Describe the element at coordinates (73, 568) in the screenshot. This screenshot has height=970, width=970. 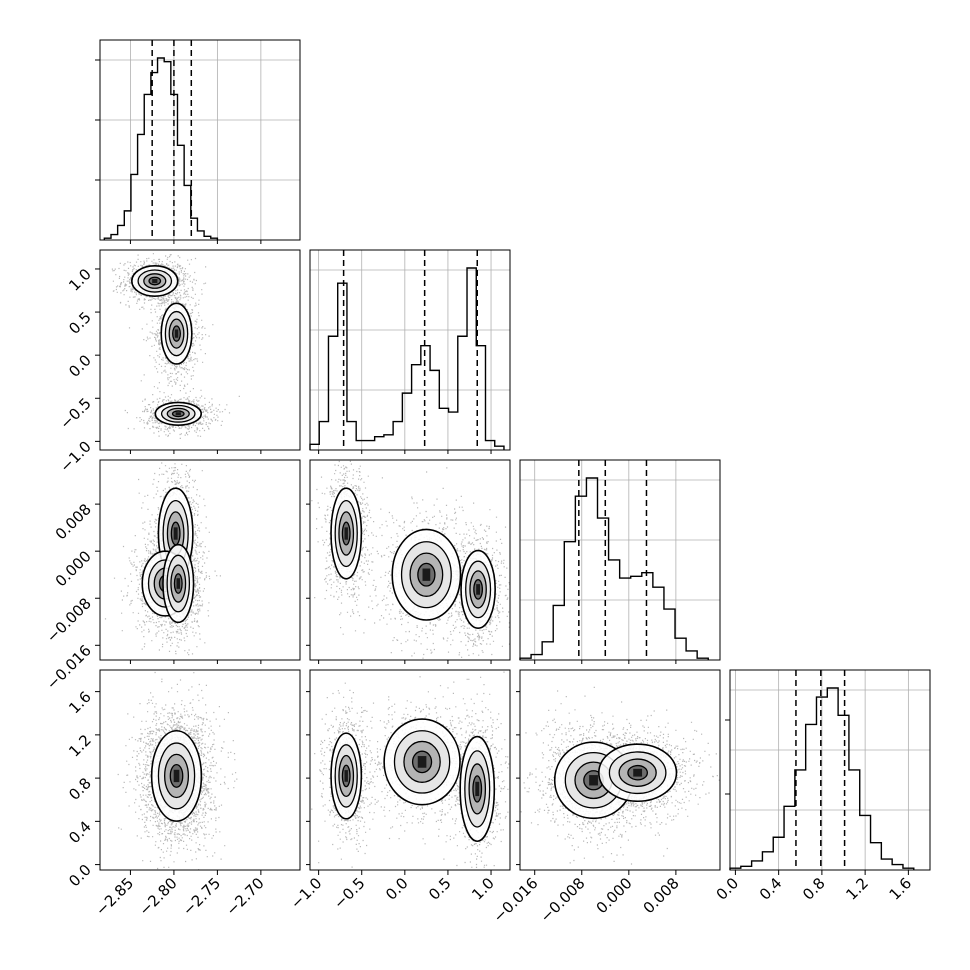
I see `y-tick-label-2-1: 0.000` at that location.